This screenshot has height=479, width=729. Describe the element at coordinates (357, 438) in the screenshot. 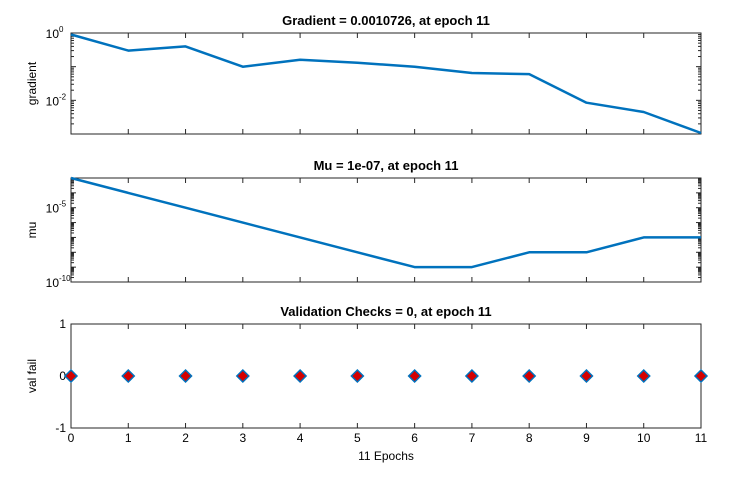

I see `x-tick-label: 5` at that location.